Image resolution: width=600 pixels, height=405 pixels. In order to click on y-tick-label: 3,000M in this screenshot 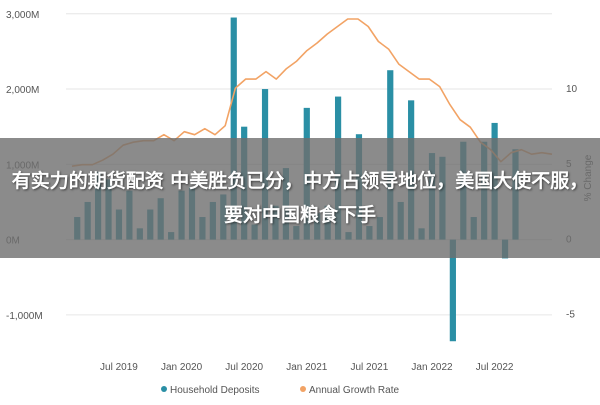, I will do `click(22, 15)`.